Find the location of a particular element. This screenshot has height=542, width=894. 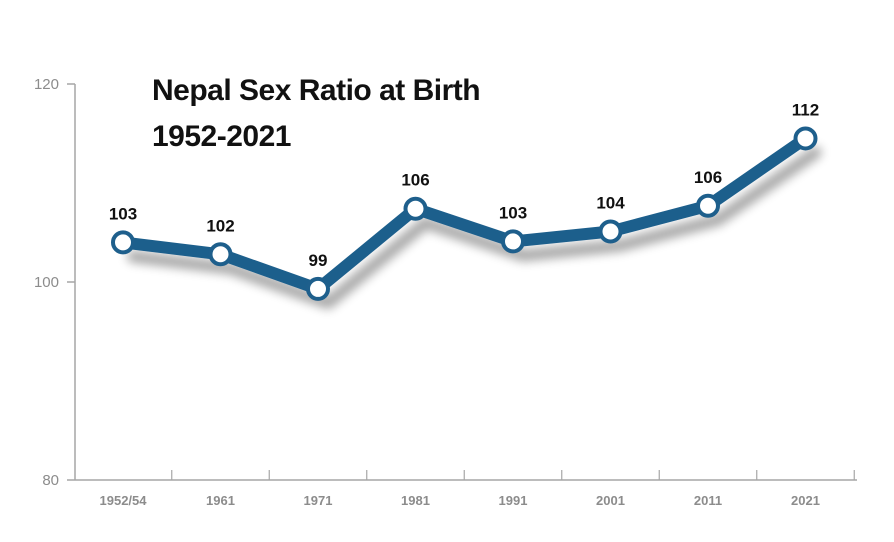

x-tick-label: 1971 is located at coordinates (318, 500).